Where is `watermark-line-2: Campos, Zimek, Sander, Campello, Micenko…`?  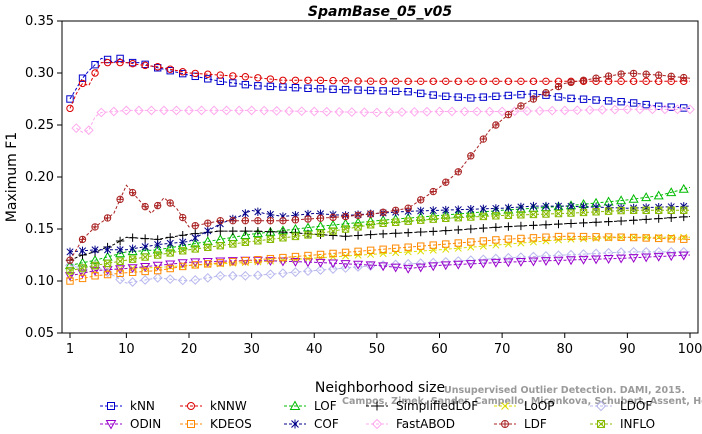
watermark-line-2: Campos, Zimek, Sander, Campello, Micenko… is located at coordinates (522, 401).